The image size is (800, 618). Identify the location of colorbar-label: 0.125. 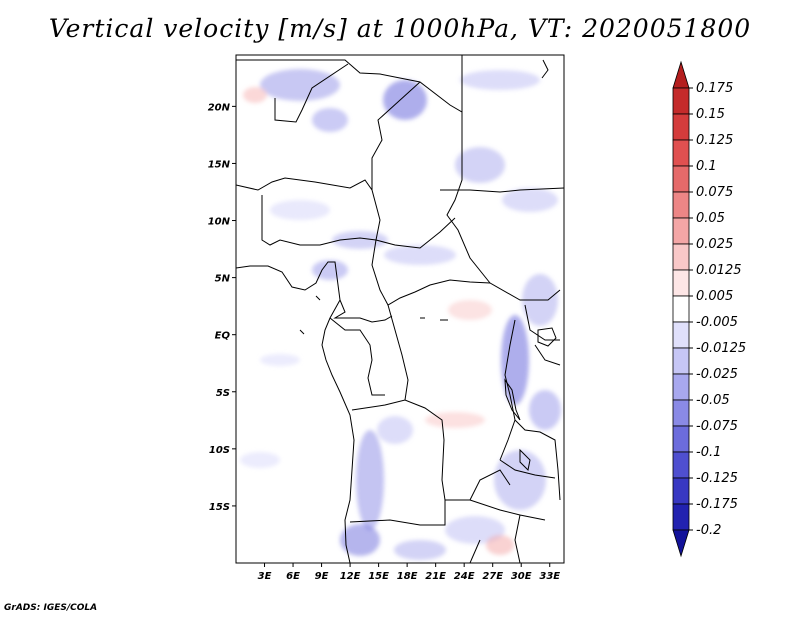
(714, 140).